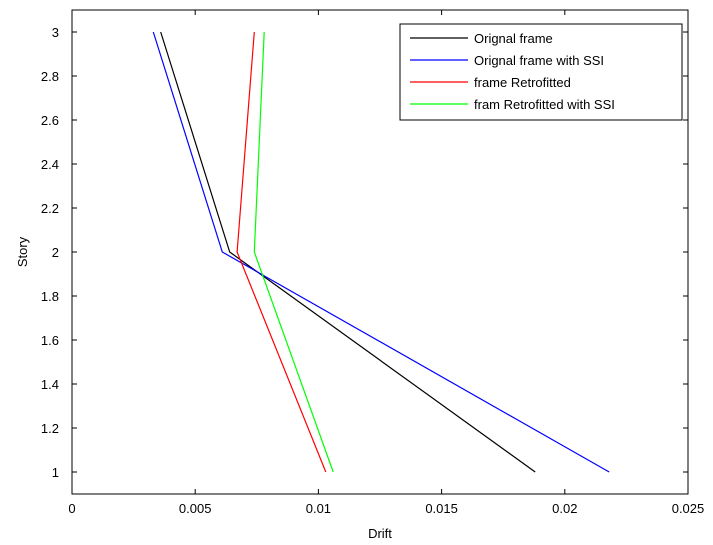  I want to click on y-tick-label: 3, so click(55, 32).